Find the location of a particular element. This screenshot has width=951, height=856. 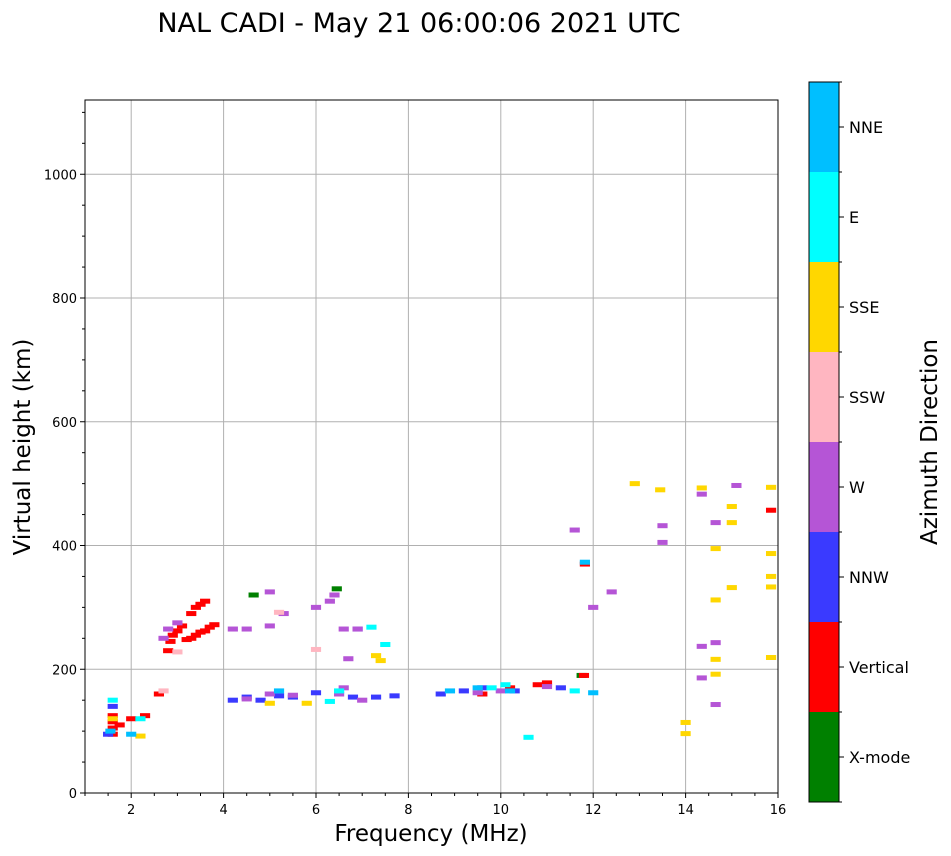

colorbar-tick-label: NNE is located at coordinates (866, 127).